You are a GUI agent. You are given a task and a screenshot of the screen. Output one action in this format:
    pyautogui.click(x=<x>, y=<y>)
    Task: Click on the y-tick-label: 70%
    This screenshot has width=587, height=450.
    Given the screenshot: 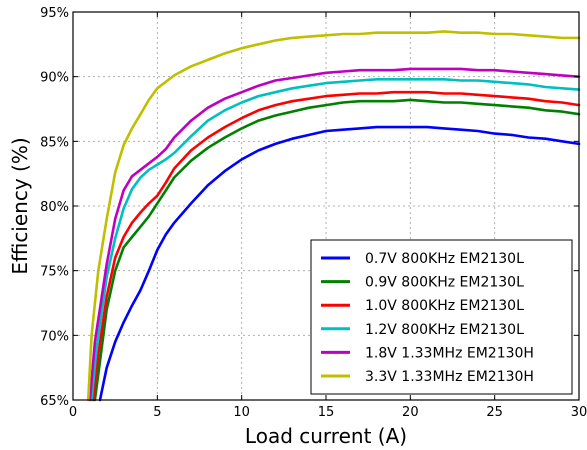 What is the action you would take?
    pyautogui.click(x=54, y=336)
    